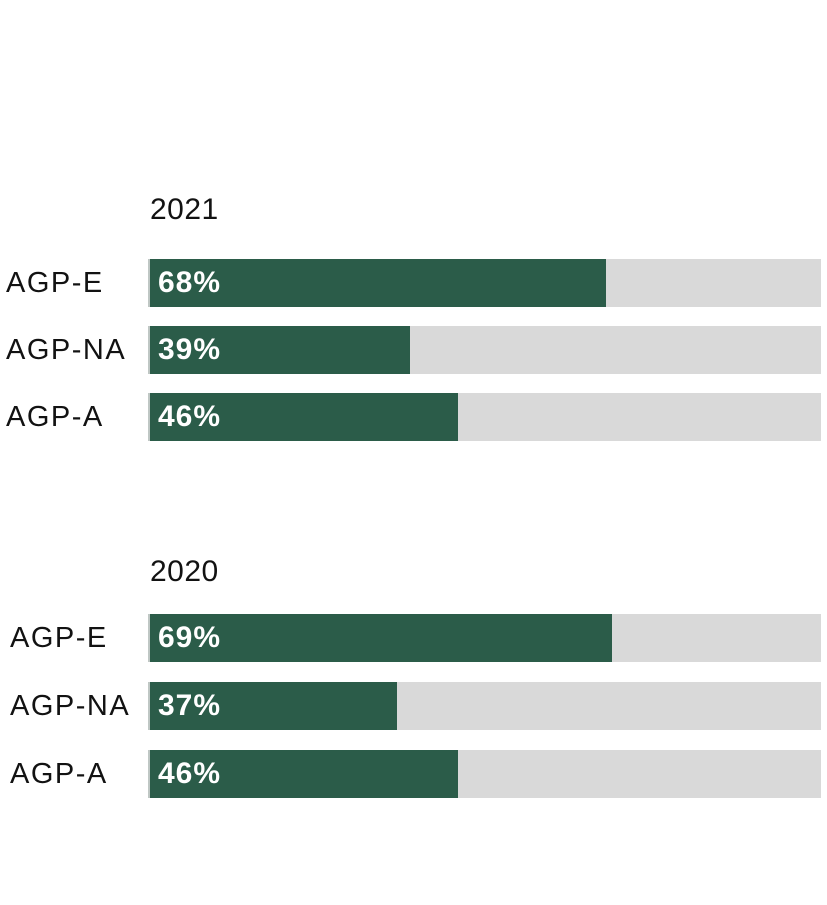 The height and width of the screenshot is (905, 827). What do you see at coordinates (184, 571) in the screenshot?
I see `year-title: 2020` at bounding box center [184, 571].